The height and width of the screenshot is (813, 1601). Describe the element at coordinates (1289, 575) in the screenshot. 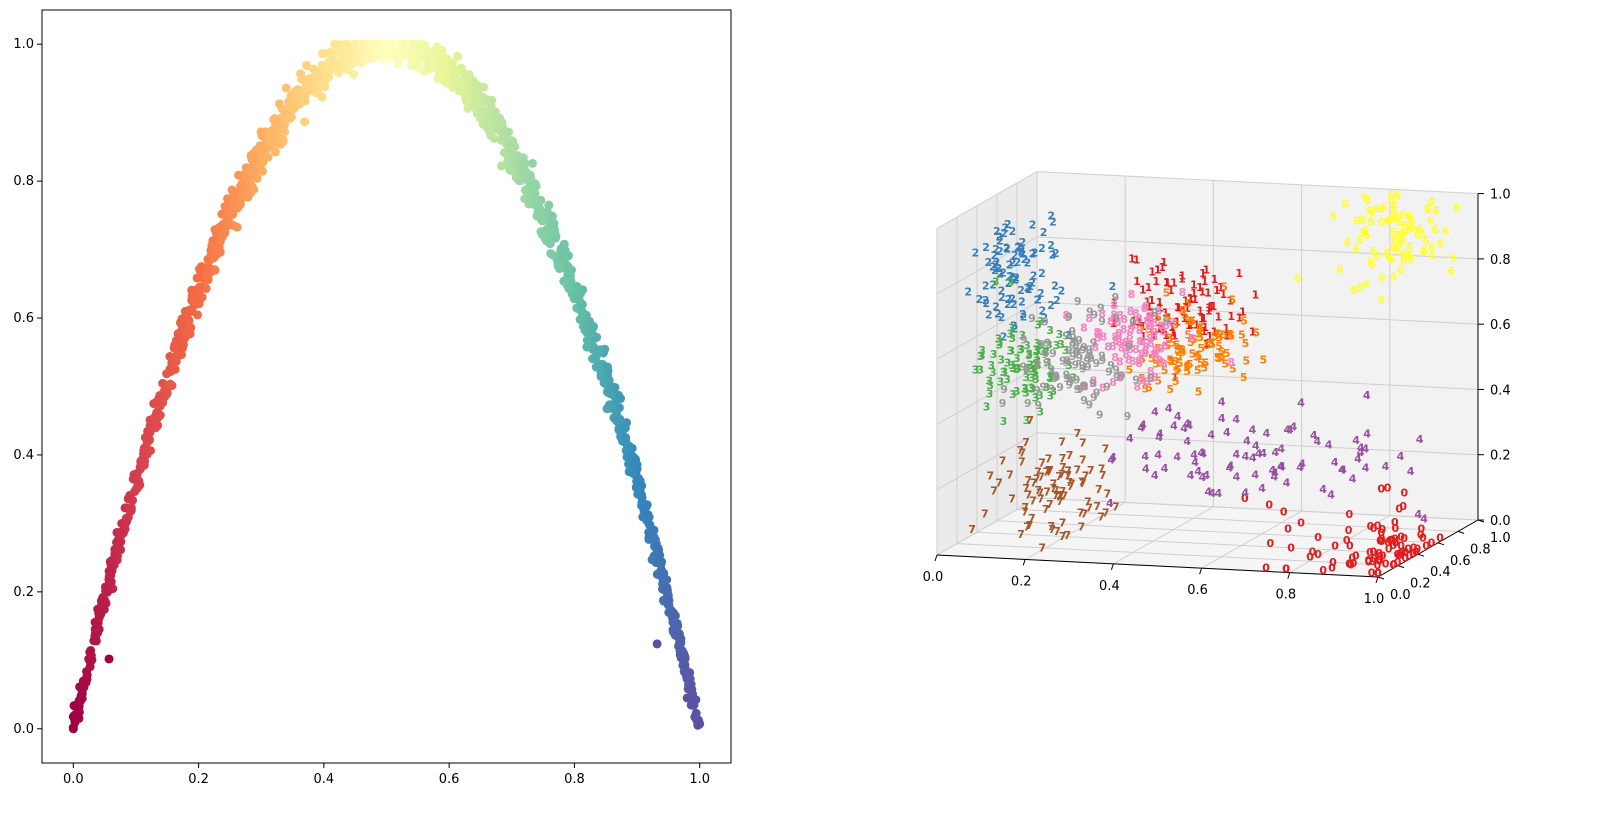

I see `right-x-tick` at that location.